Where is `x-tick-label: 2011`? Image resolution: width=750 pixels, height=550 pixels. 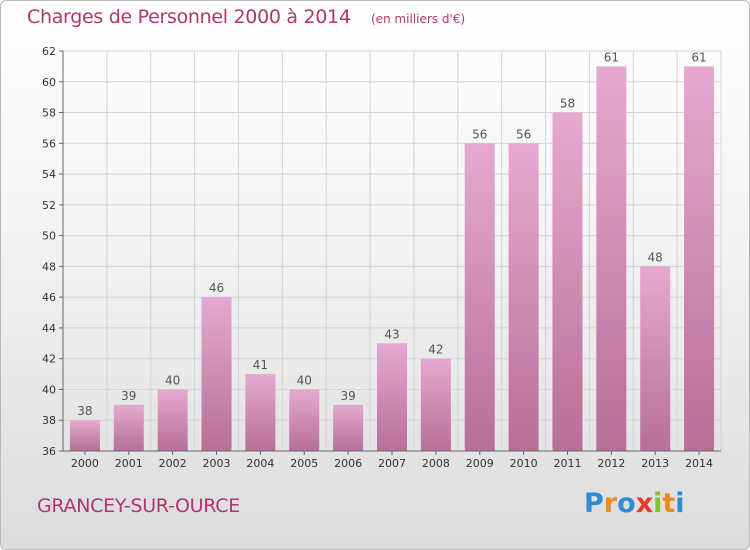 x-tick-label: 2011 is located at coordinates (567, 463).